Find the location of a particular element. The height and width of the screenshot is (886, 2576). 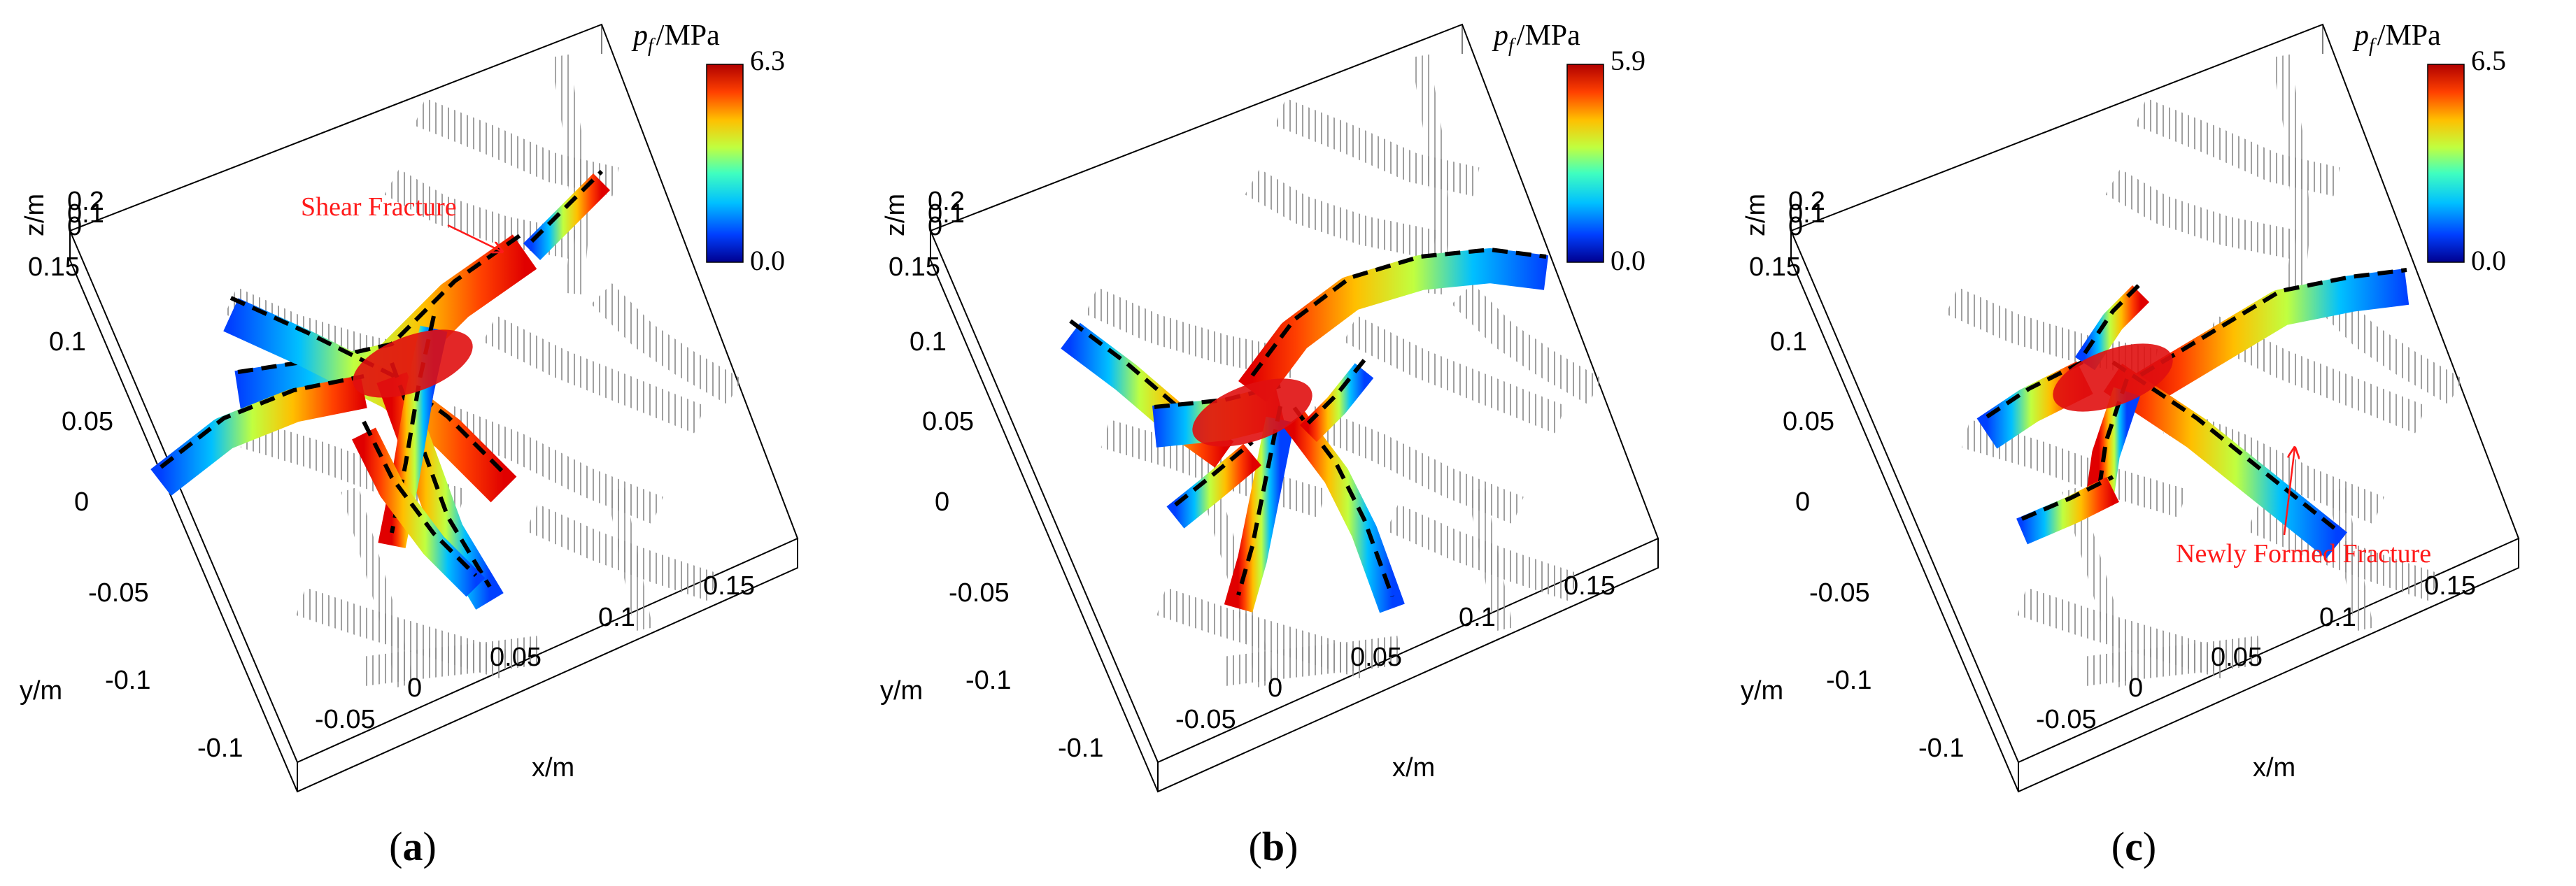

panel-label: (b) is located at coordinates (1273, 846).